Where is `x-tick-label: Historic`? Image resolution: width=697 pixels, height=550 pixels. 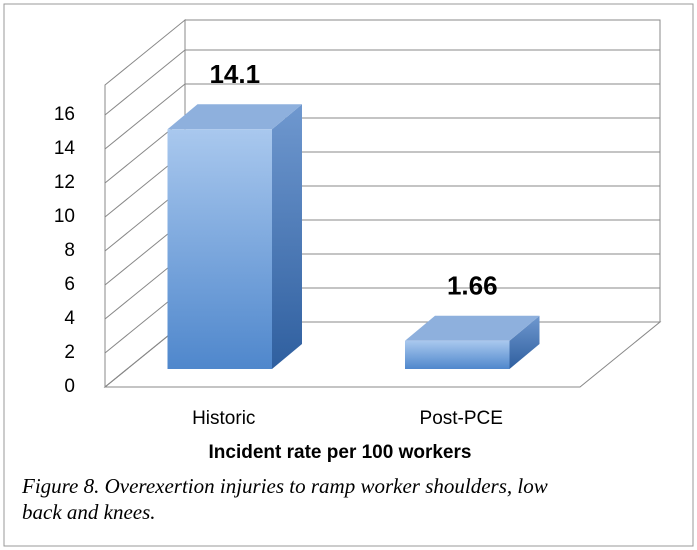 x-tick-label: Historic is located at coordinates (223, 418).